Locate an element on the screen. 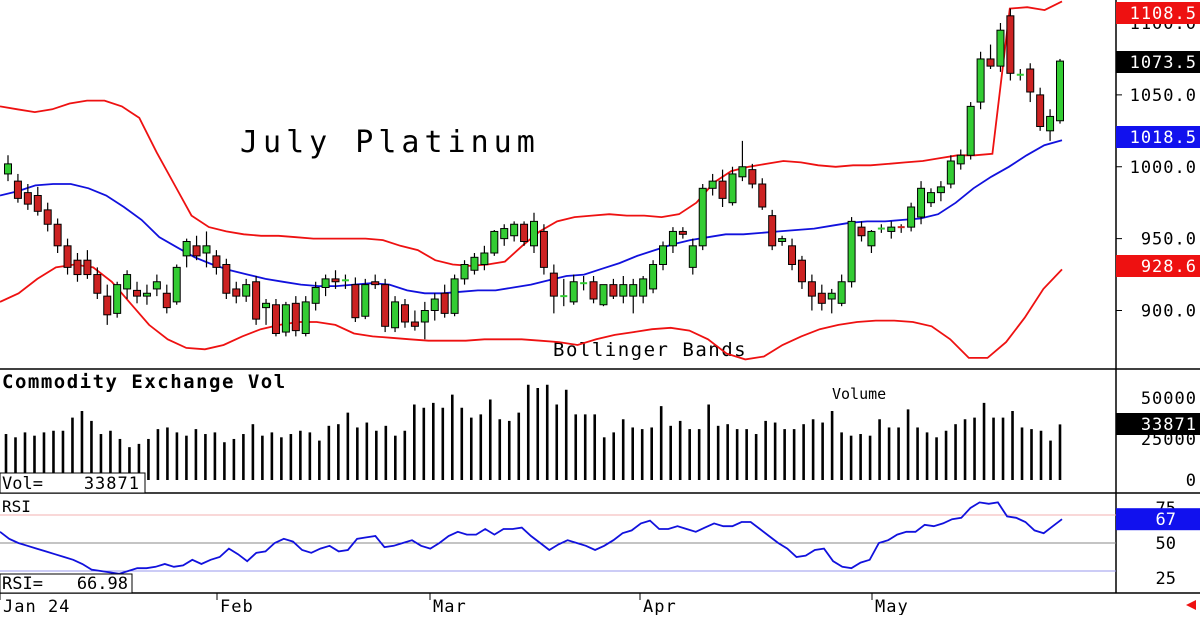 This screenshot has height=619, width=1200. upper-band-badge: 1108.5 is located at coordinates (1163, 14).